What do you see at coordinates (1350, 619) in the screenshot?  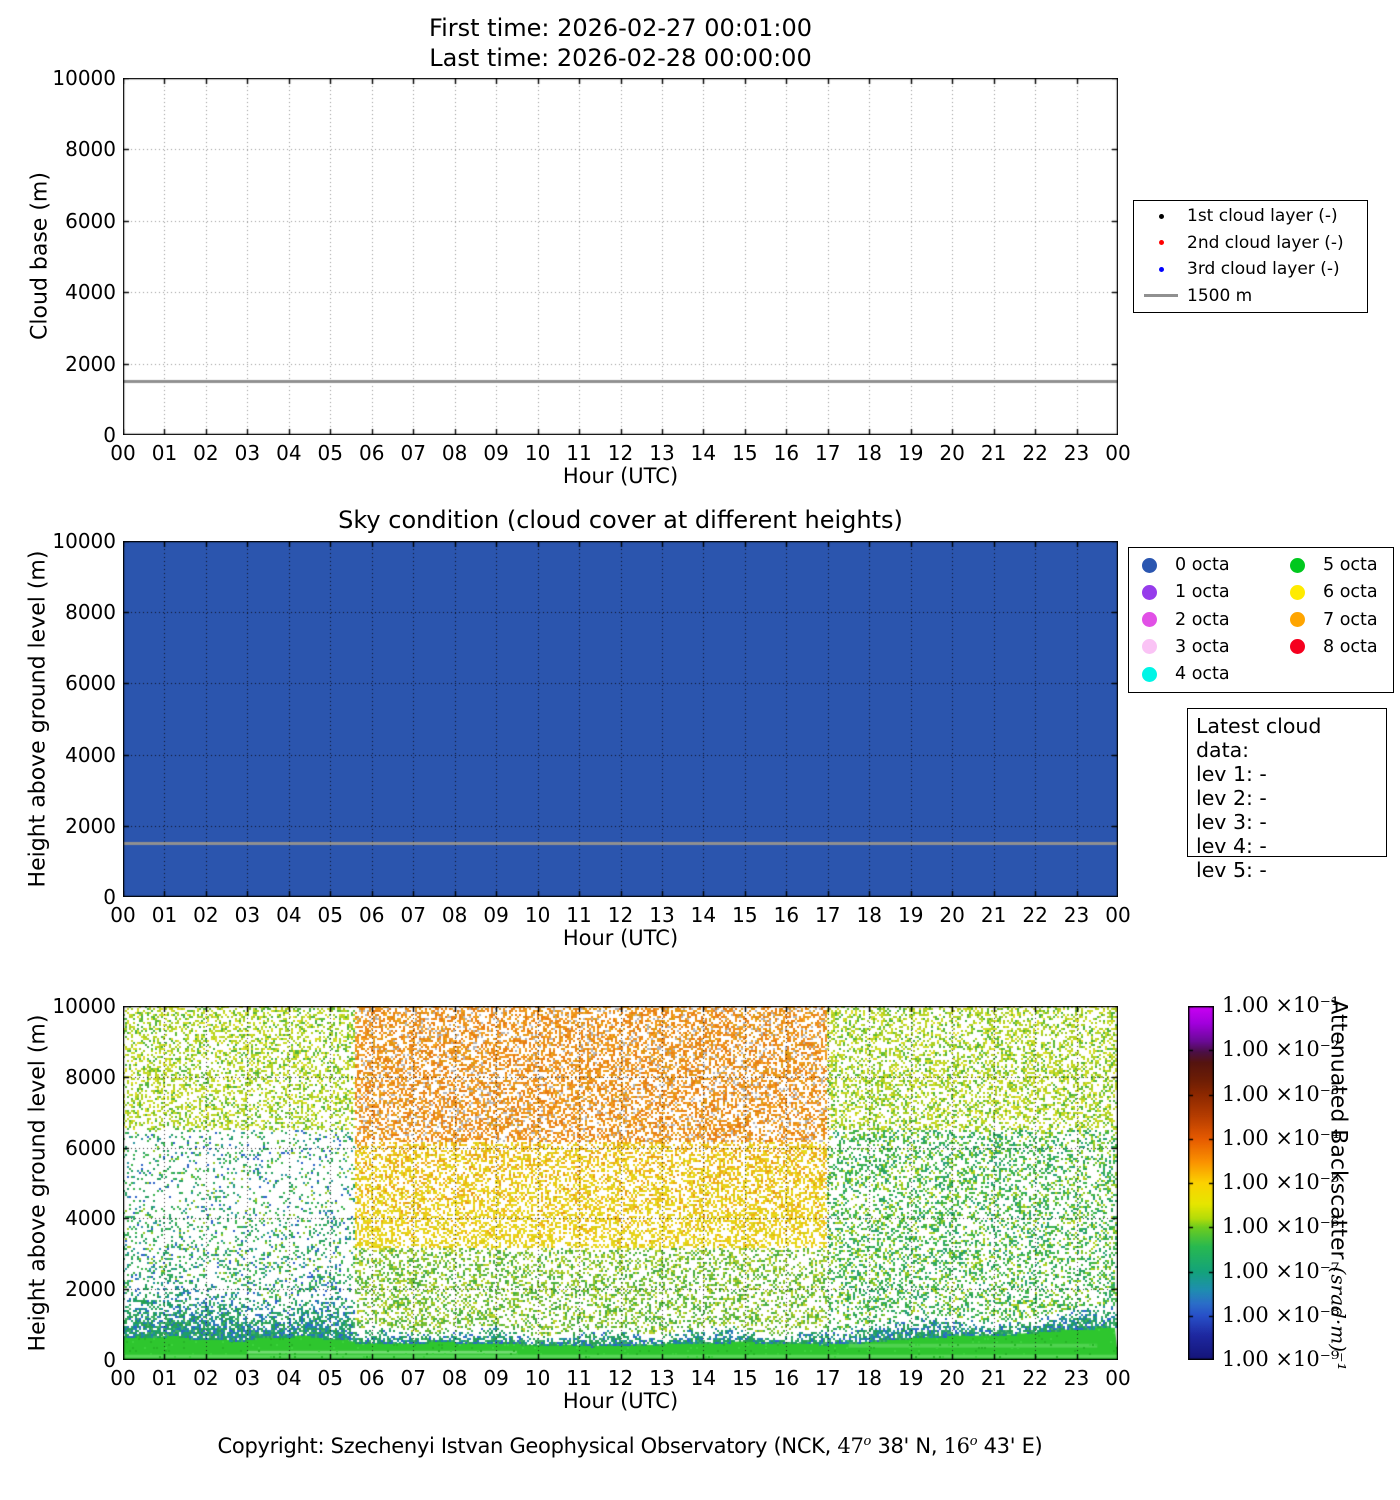 I see `octa-item-label: 7 octa` at bounding box center [1350, 619].